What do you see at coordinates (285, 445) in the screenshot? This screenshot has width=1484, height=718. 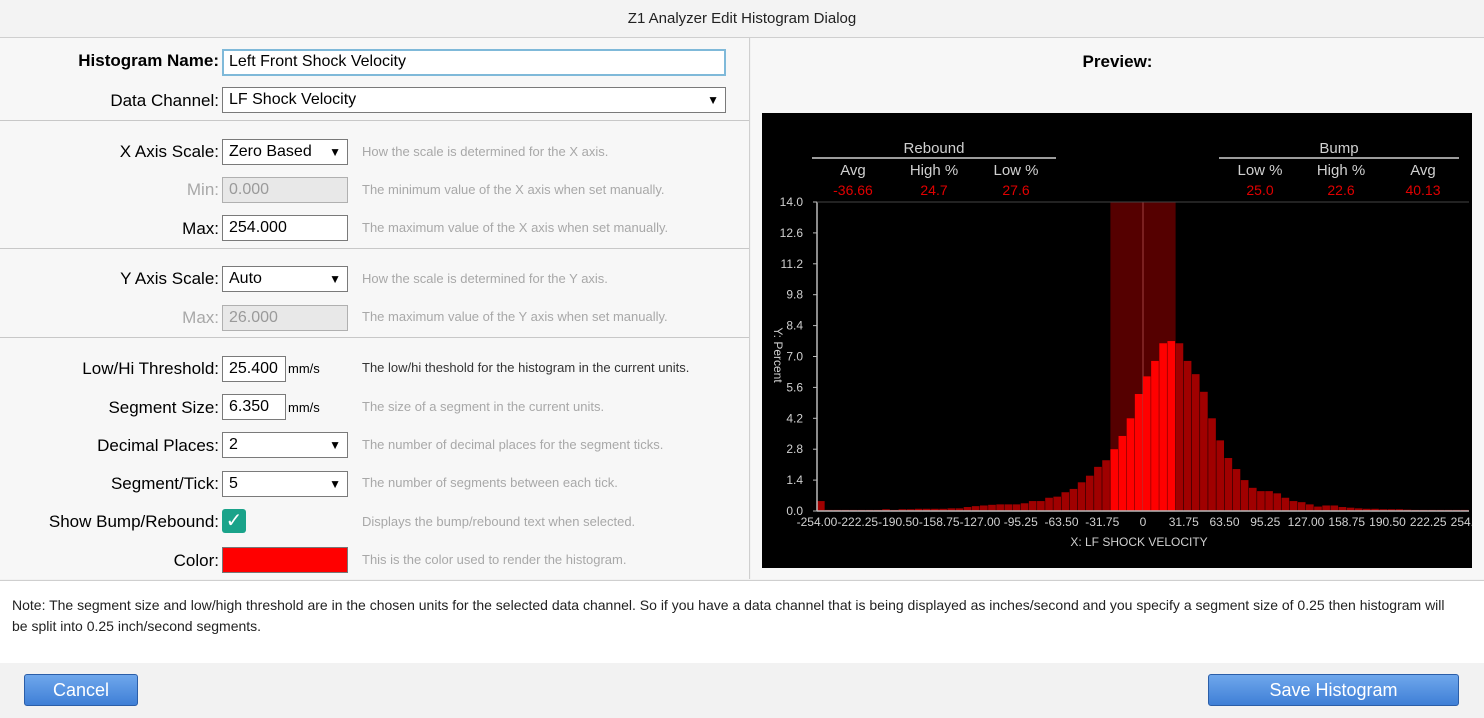 I see `decimal-places-select: 2 ▼` at bounding box center [285, 445].